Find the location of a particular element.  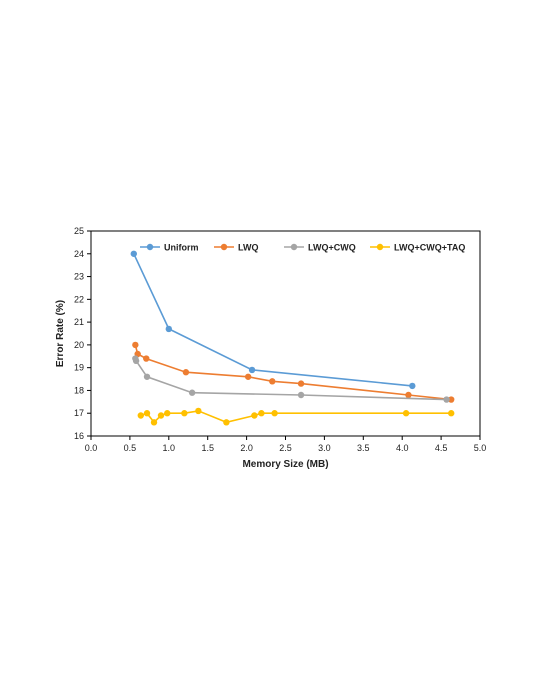

y-axis-title: Error Rate (%) is located at coordinates (60, 333).